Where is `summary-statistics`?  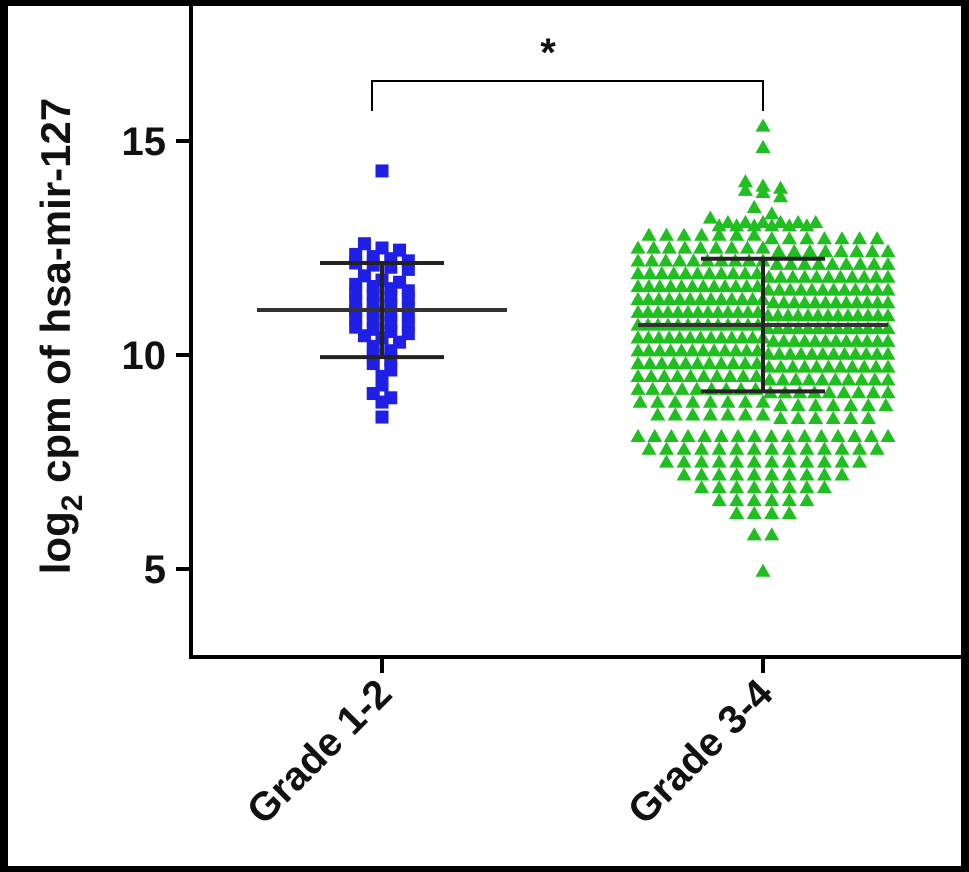
summary-statistics is located at coordinates (572, 325).